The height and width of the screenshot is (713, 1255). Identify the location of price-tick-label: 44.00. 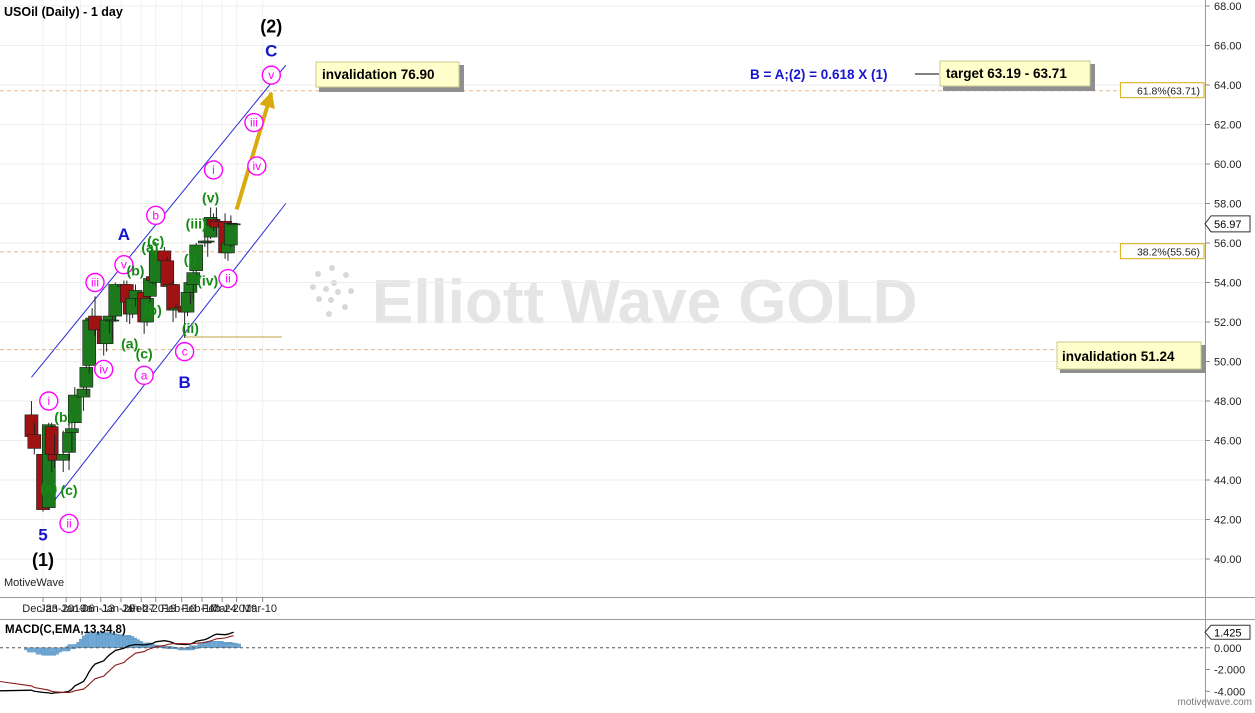
(1228, 481).